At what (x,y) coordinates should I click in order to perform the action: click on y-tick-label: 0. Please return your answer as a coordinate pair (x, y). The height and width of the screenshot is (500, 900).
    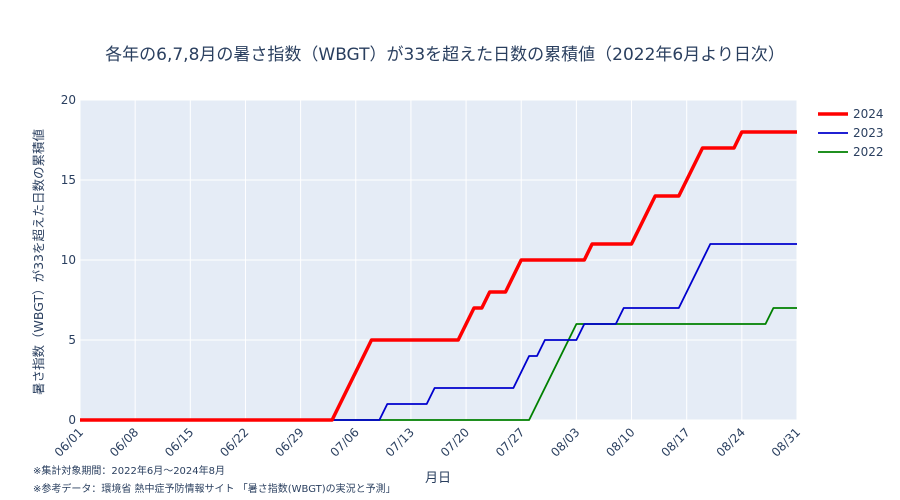
    Looking at the image, I should click on (72, 420).